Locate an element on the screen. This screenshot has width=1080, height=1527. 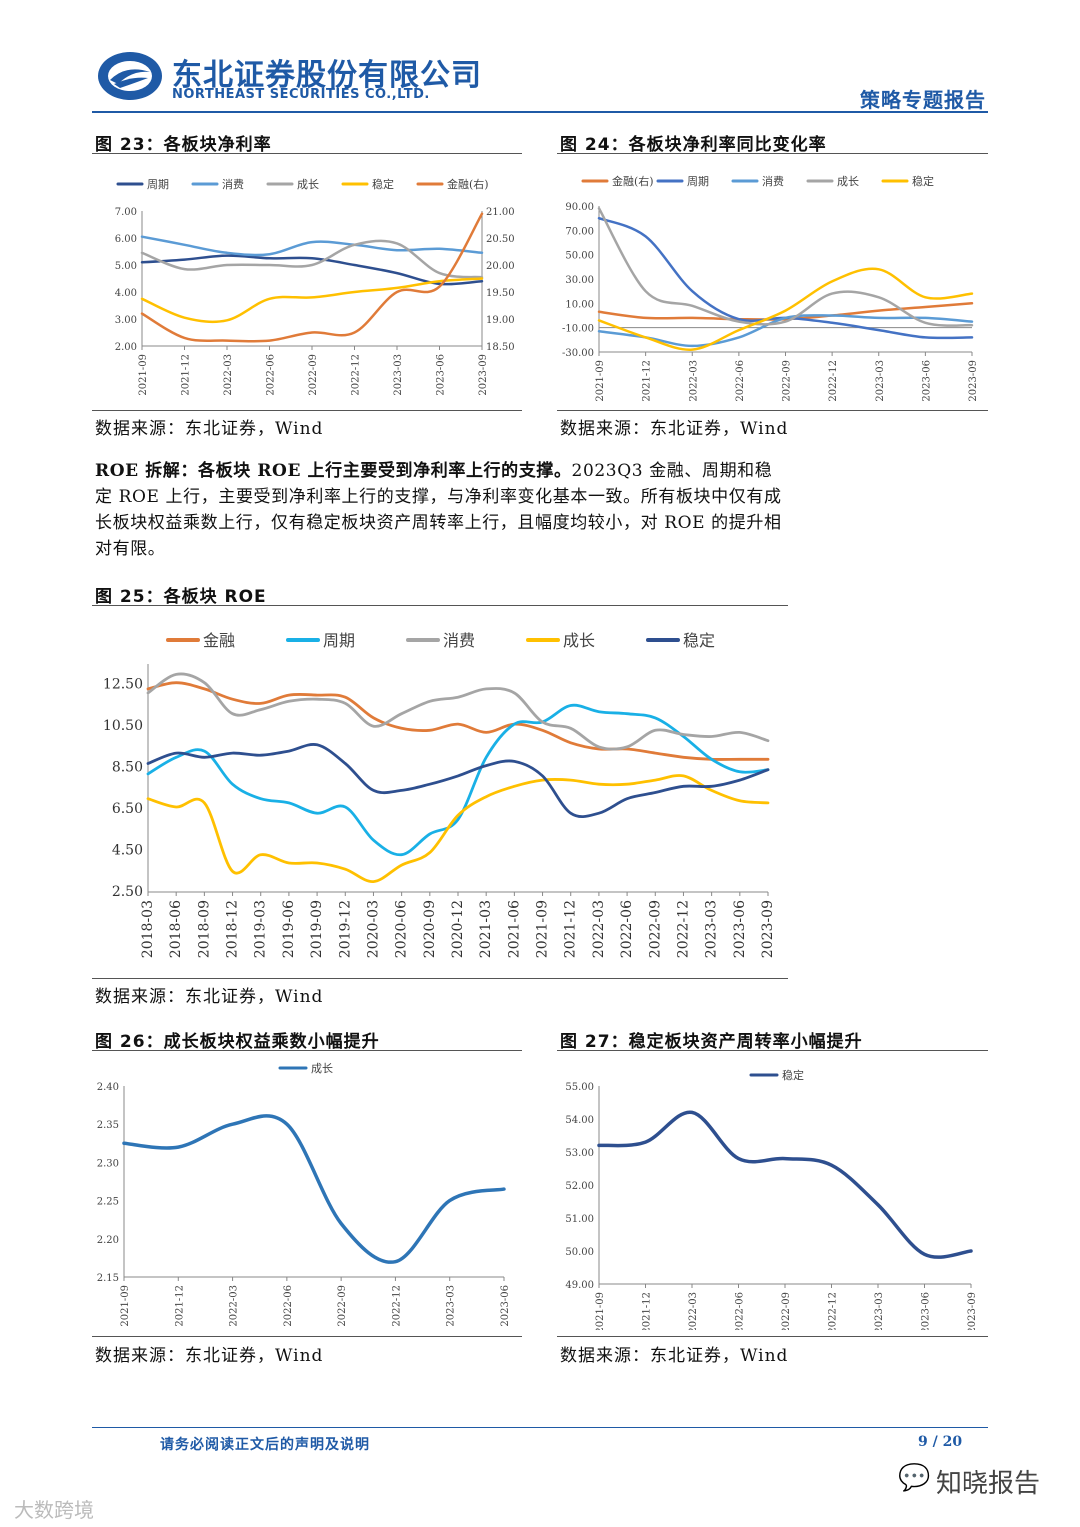
fig26-title: 图 26：成长板块权益乘数小幅提升 is located at coordinates (237, 1042).